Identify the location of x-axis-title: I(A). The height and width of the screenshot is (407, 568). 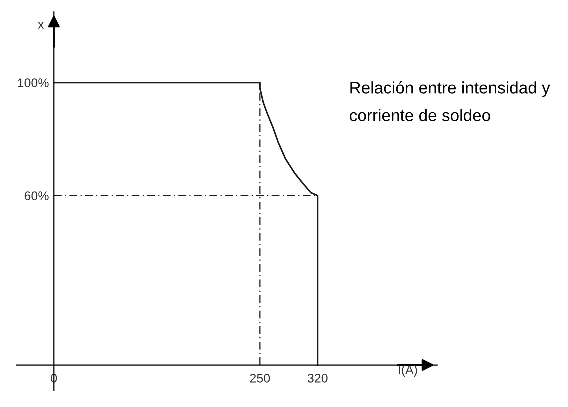
(408, 371).